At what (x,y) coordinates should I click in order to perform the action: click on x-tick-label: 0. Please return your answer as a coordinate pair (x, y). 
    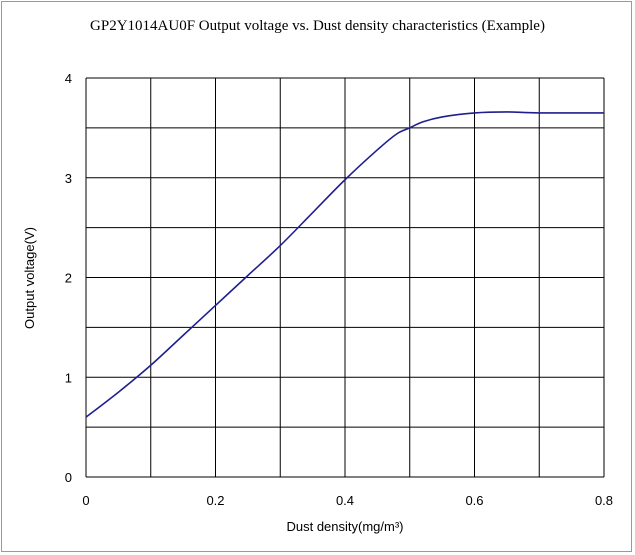
    Looking at the image, I should click on (85, 500).